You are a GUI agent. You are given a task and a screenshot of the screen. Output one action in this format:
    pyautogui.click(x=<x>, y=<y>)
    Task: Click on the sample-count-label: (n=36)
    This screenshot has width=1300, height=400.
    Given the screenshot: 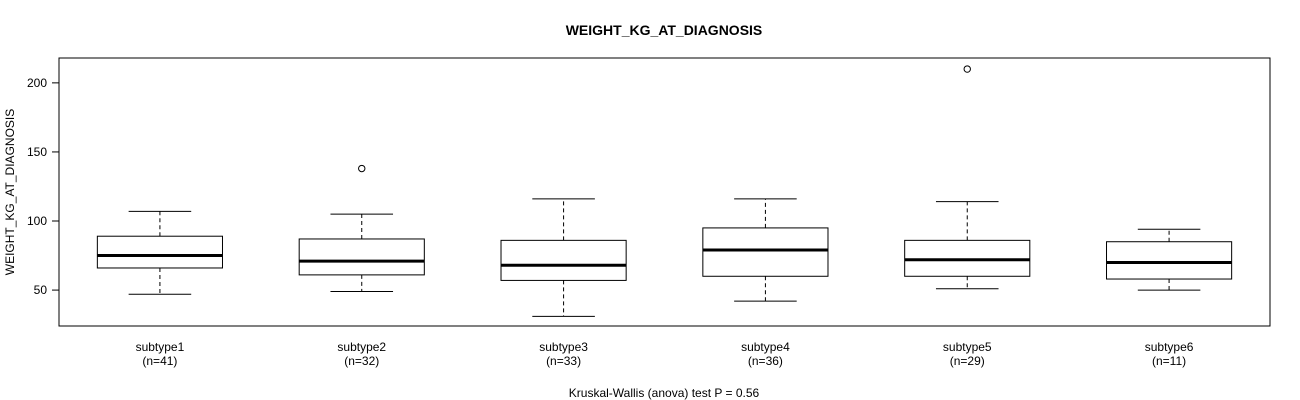 What is the action you would take?
    pyautogui.click(x=765, y=361)
    